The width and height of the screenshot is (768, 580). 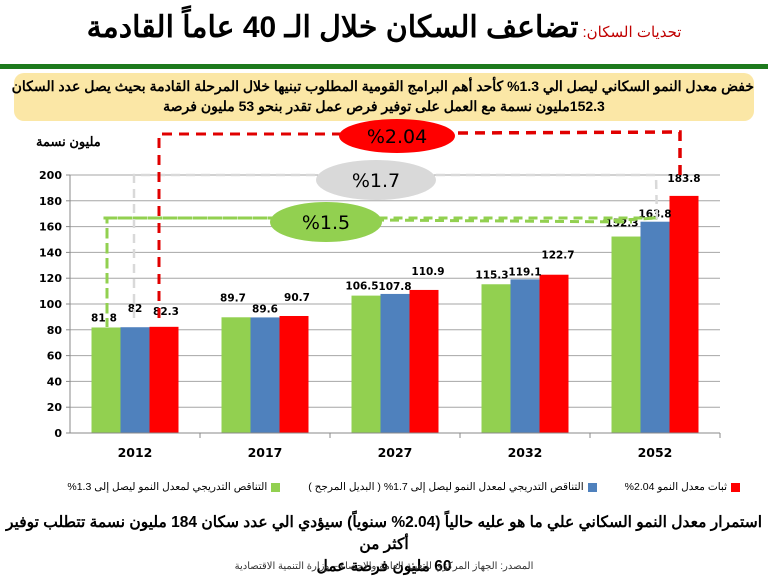 I want to click on x-tick-label: 2027, so click(x=395, y=452).